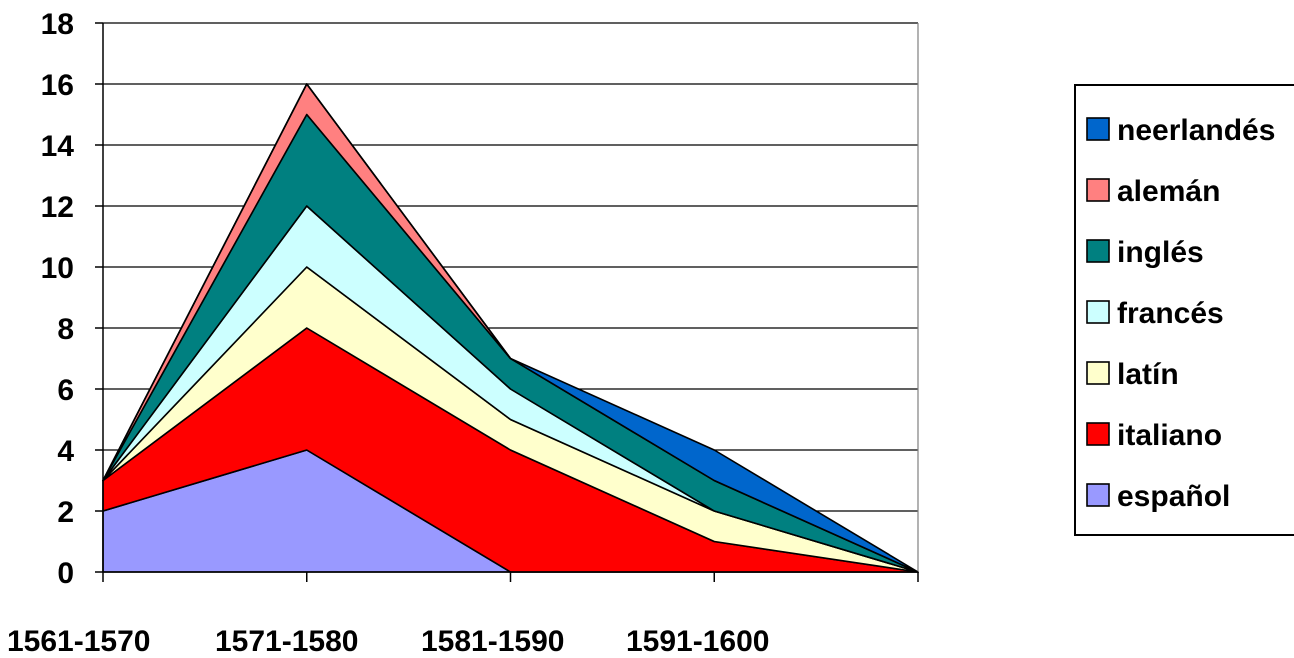  What do you see at coordinates (286, 641) in the screenshot?
I see `x-tick-label: 1571-1580` at bounding box center [286, 641].